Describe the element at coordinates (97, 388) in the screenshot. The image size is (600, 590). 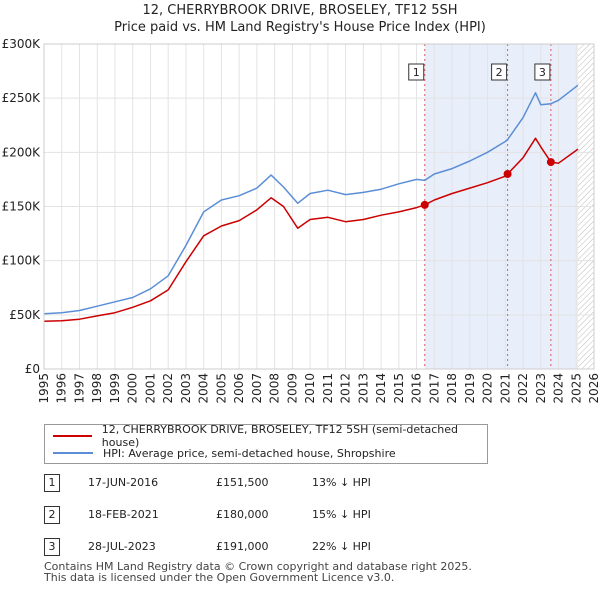
I see `x-tick-label: 1998` at that location.